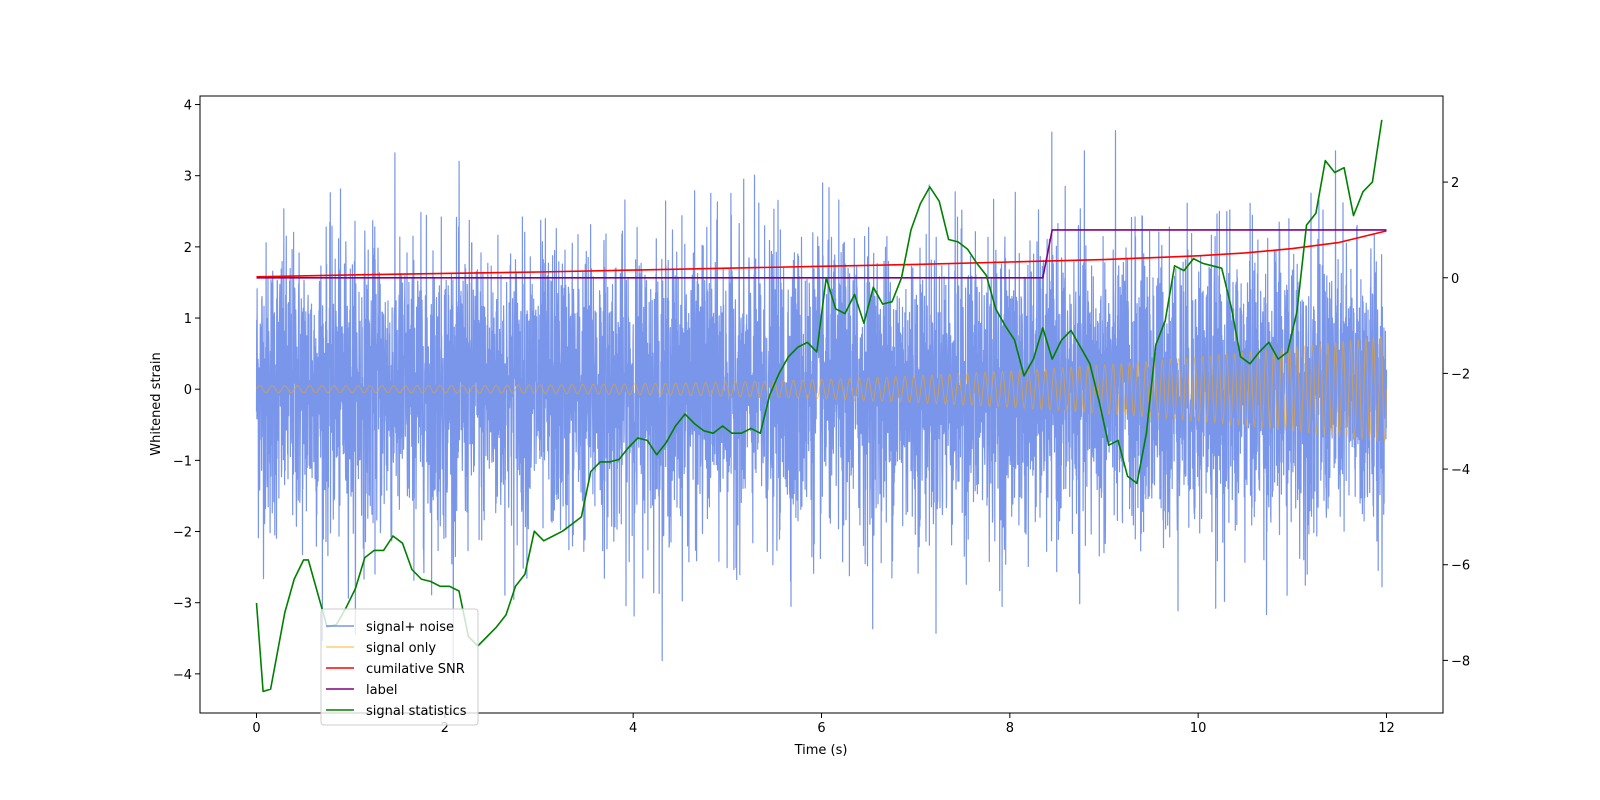 The image size is (1600, 800). I want to click on series-line-label, so click(821, 254).